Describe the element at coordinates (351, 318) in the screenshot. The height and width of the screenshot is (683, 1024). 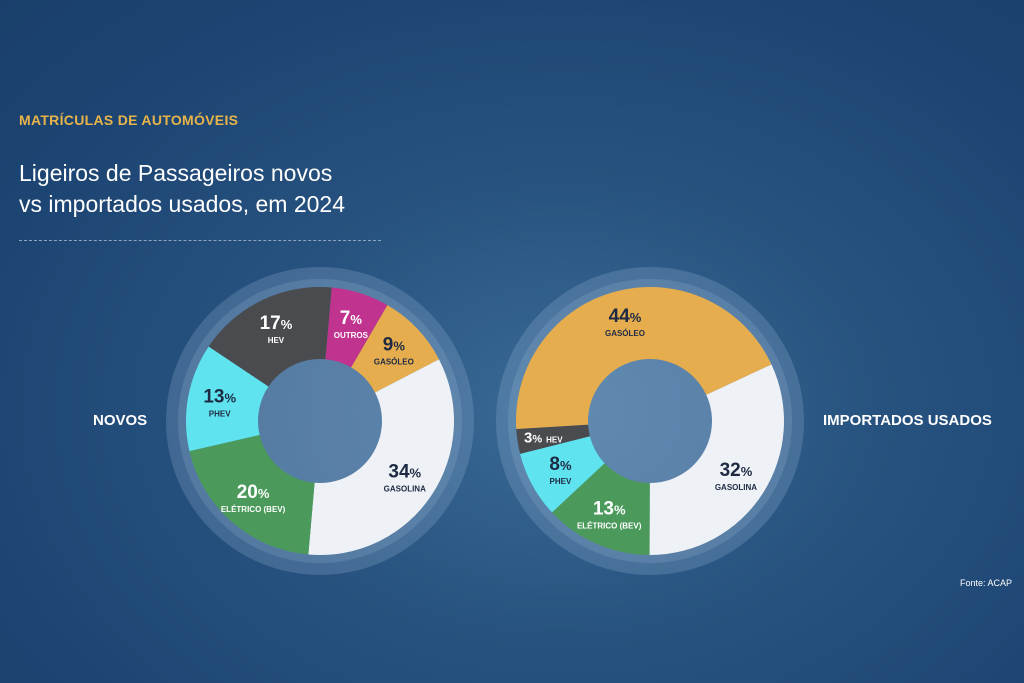
I see `slice-value: 7%` at that location.